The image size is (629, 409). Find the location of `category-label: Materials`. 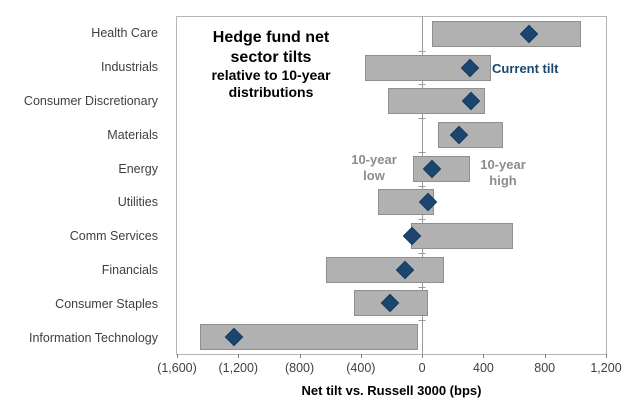

category-label: Materials is located at coordinates (132, 134).